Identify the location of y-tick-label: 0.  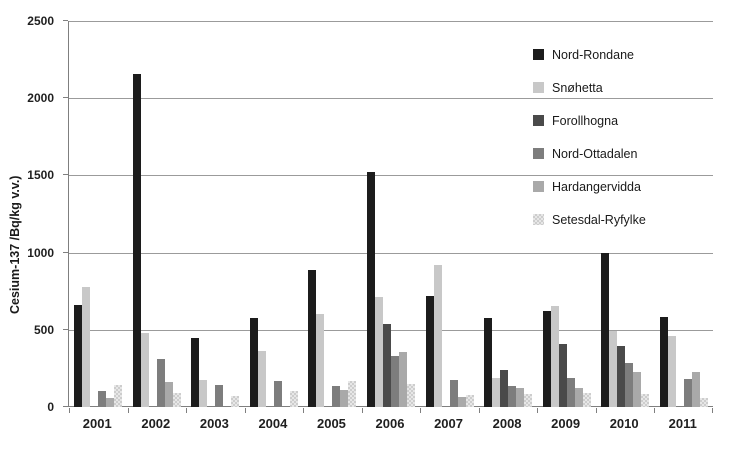
(50, 407).